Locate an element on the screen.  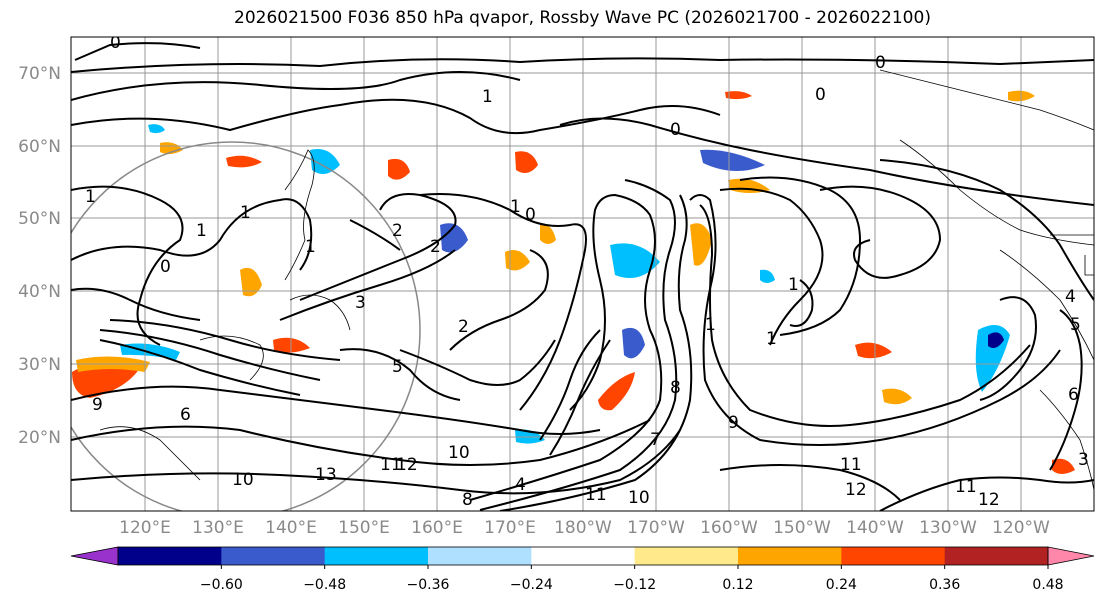
lon-label: 160°W is located at coordinates (729, 528).